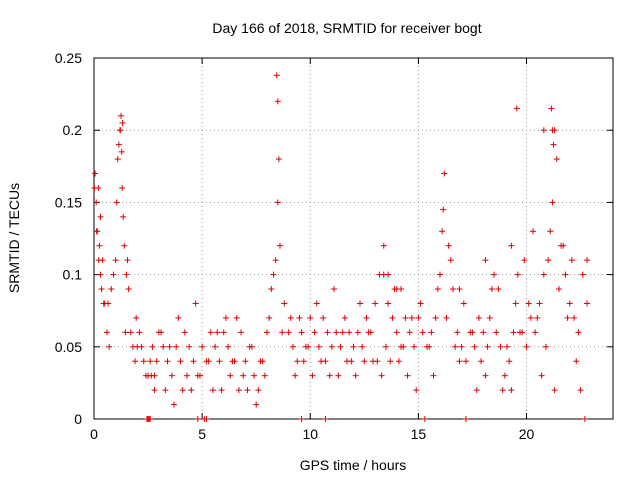  I want to click on y-axis-label: SRMTID / TECUs, so click(14, 238).